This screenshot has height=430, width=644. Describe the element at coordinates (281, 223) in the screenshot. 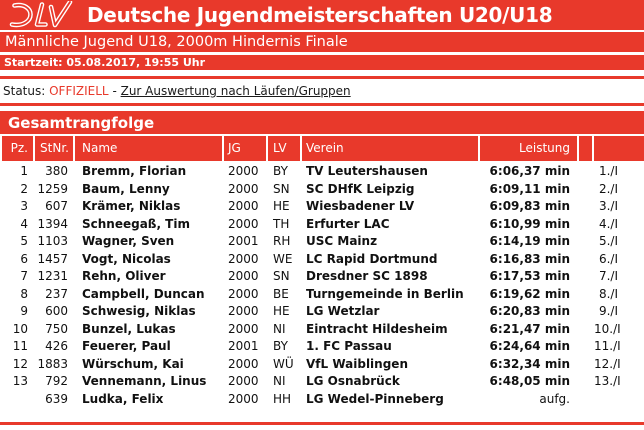

I see `cell-federation: TH` at that location.